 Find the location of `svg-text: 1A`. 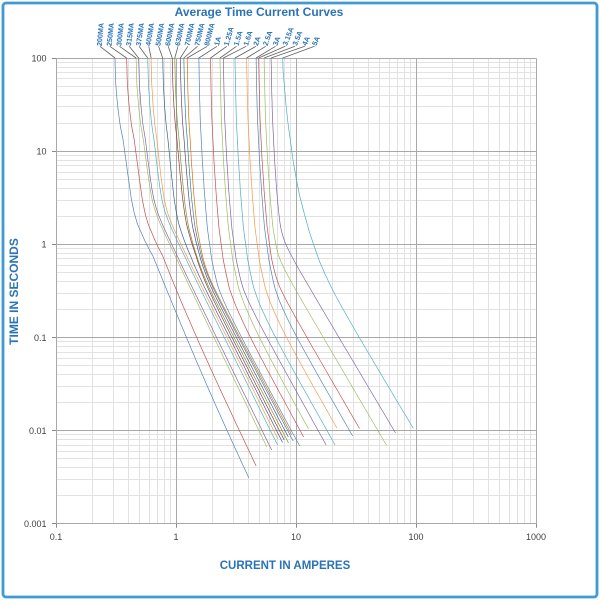

svg-text: 1A is located at coordinates (217, 40).